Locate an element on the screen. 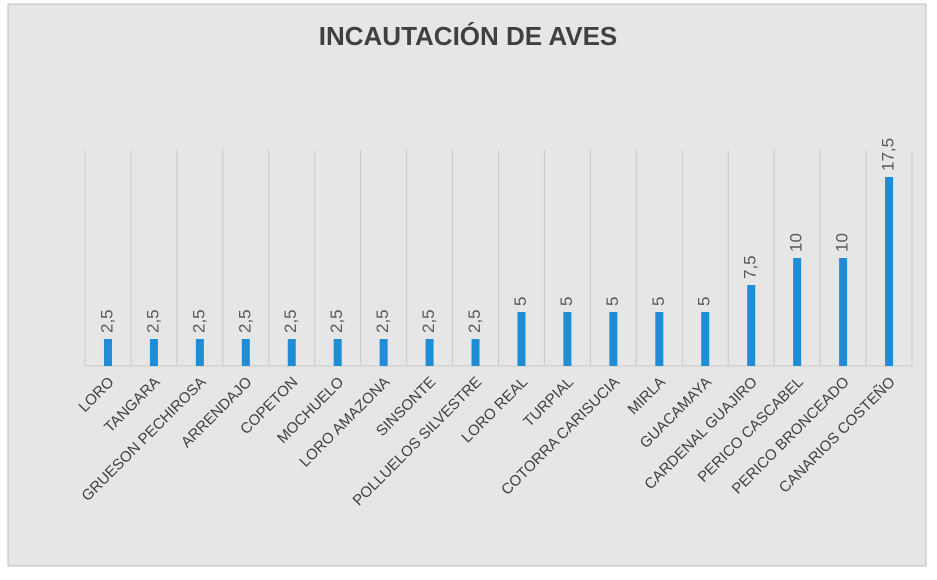 The height and width of the screenshot is (580, 937). data-label: 7,5 is located at coordinates (750, 267).